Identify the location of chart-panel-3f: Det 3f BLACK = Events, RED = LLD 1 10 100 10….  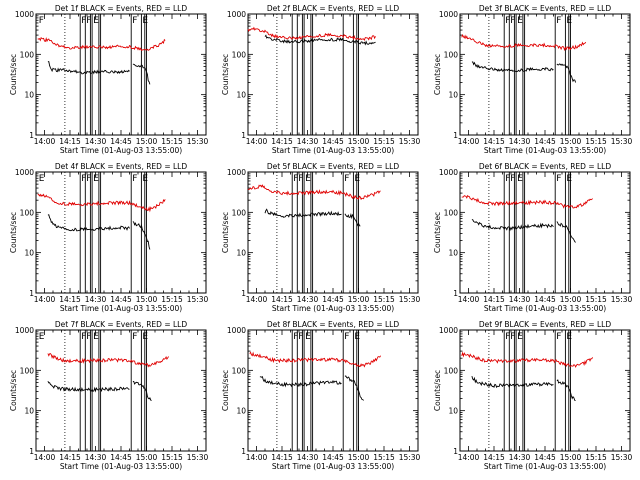
(533, 79).